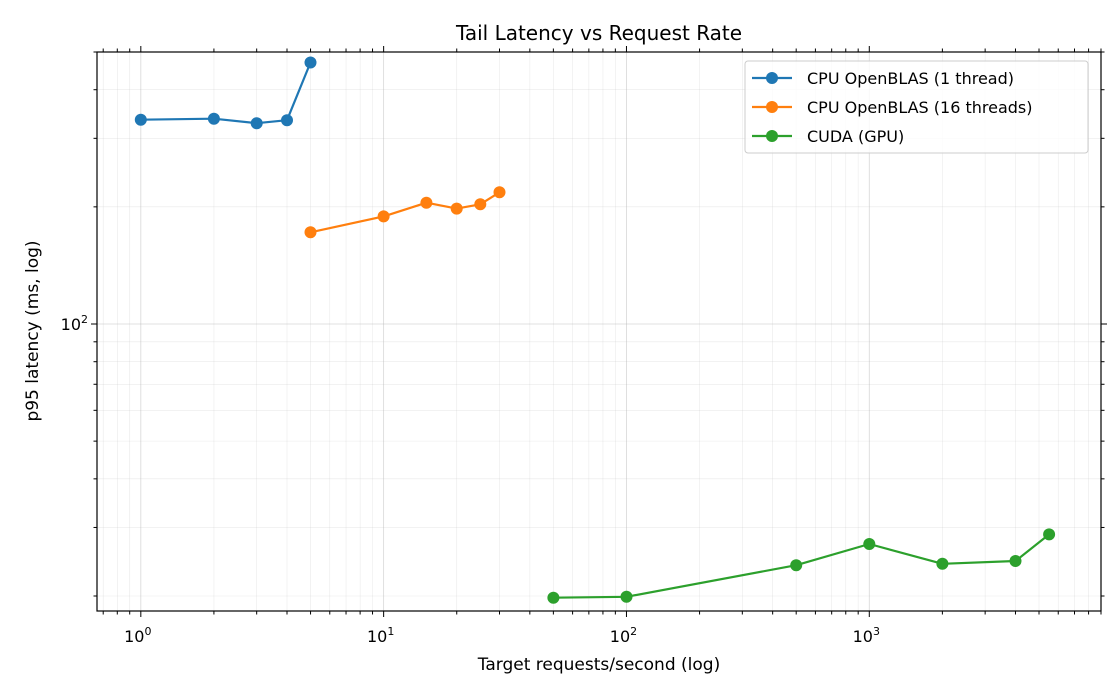  What do you see at coordinates (866, 635) in the screenshot?
I see `x-tick-label: 10³` at bounding box center [866, 635].